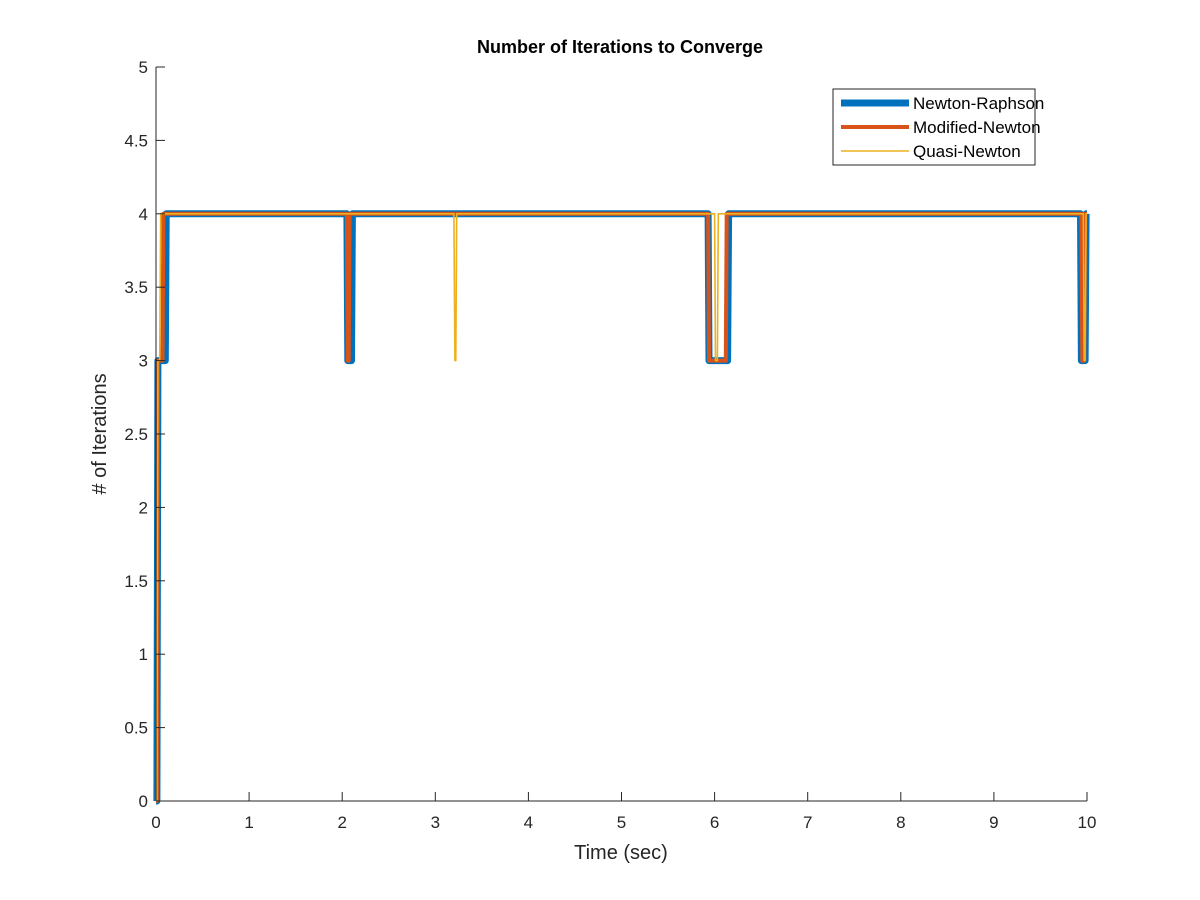 The height and width of the screenshot is (900, 1200). What do you see at coordinates (900, 822) in the screenshot?
I see `x-tick-label: 8` at bounding box center [900, 822].